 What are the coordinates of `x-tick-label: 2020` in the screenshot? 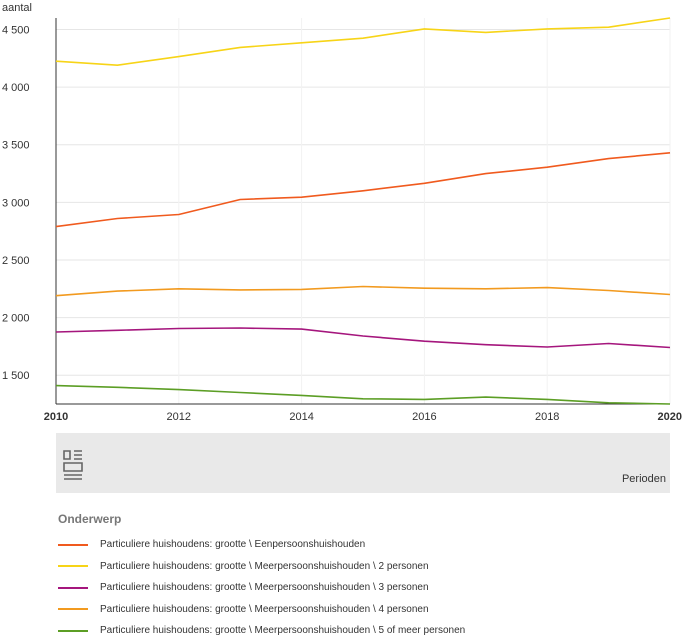 It's located at (670, 417).